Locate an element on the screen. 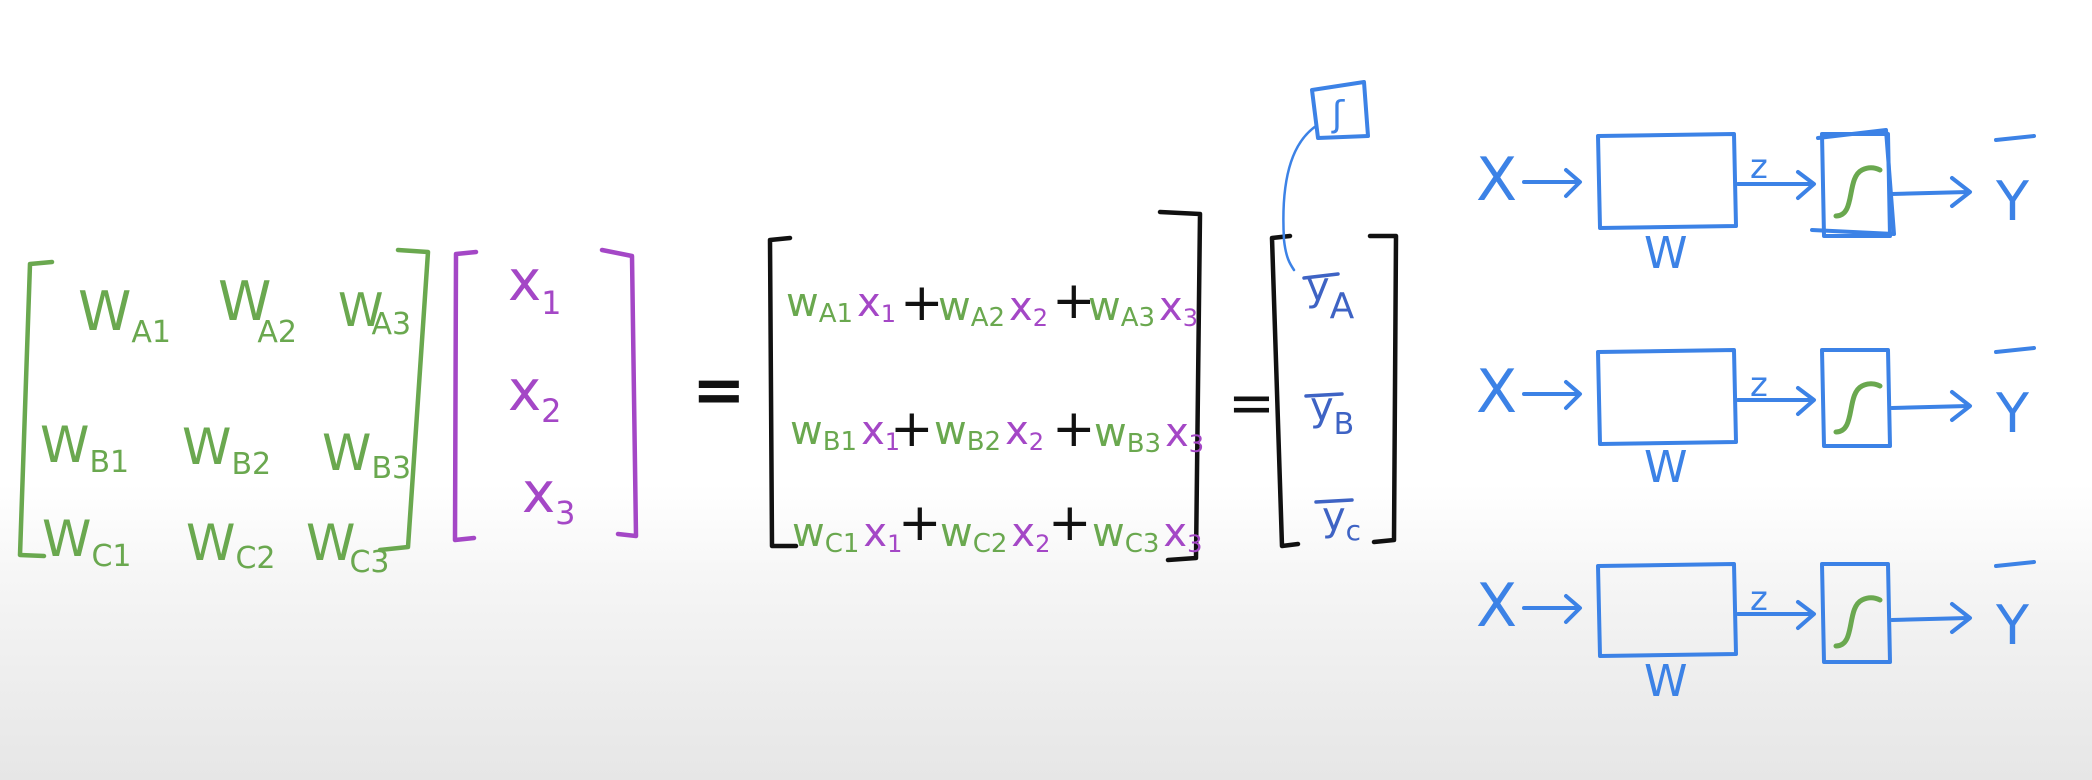  network-3-output: Y is located at coordinates (2012, 625).